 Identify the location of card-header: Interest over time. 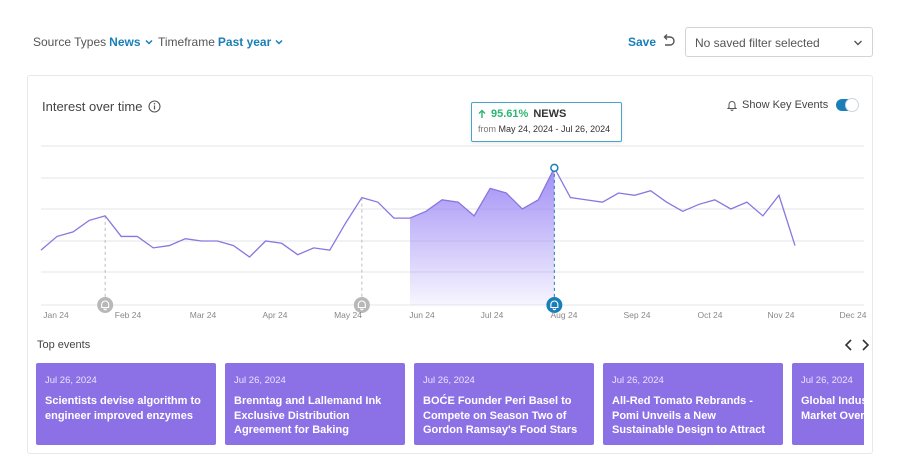
(101, 106).